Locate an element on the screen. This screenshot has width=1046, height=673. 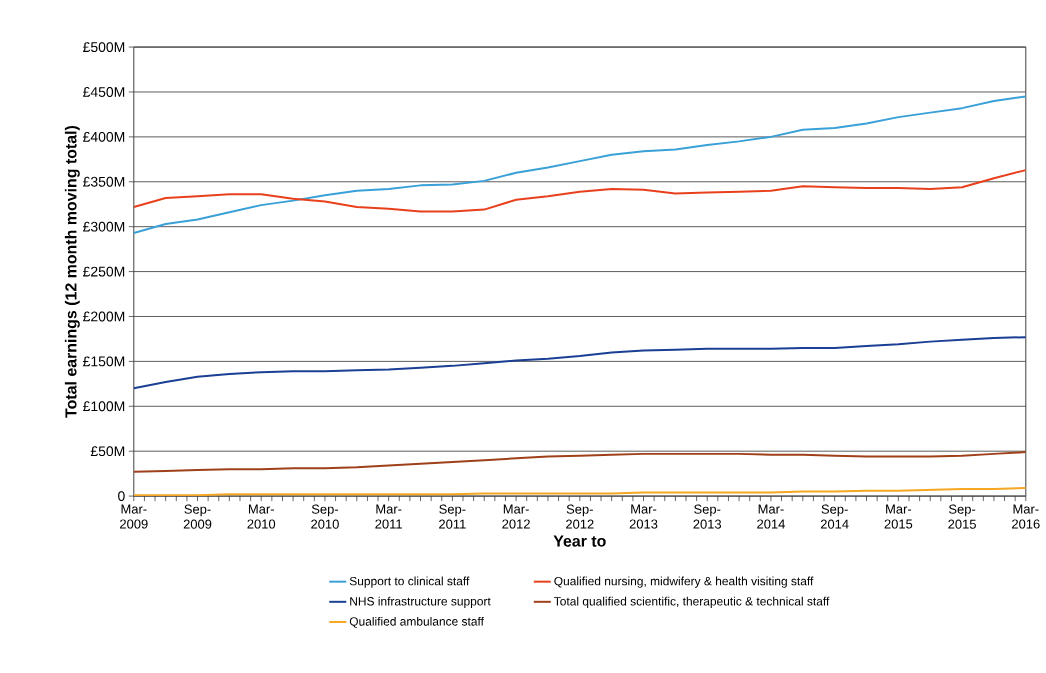
y-tick-label: 0 is located at coordinates (121, 496).